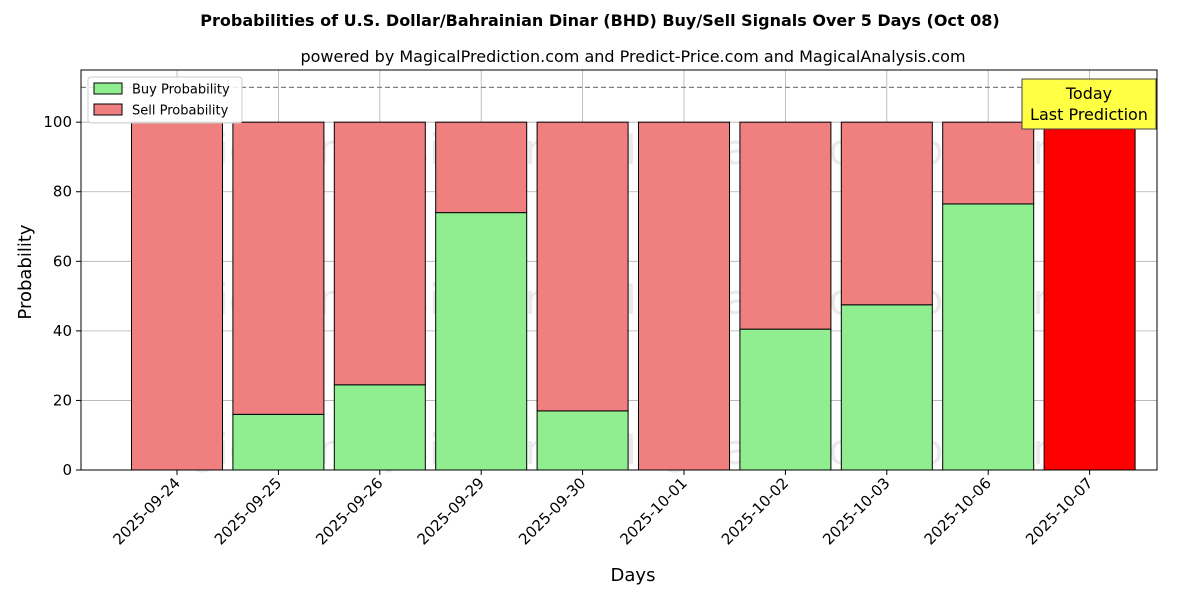 This screenshot has height=600, width=1200. Describe the element at coordinates (62, 296) in the screenshot. I see `y-axis: 0 20 40 60 80 100` at that location.